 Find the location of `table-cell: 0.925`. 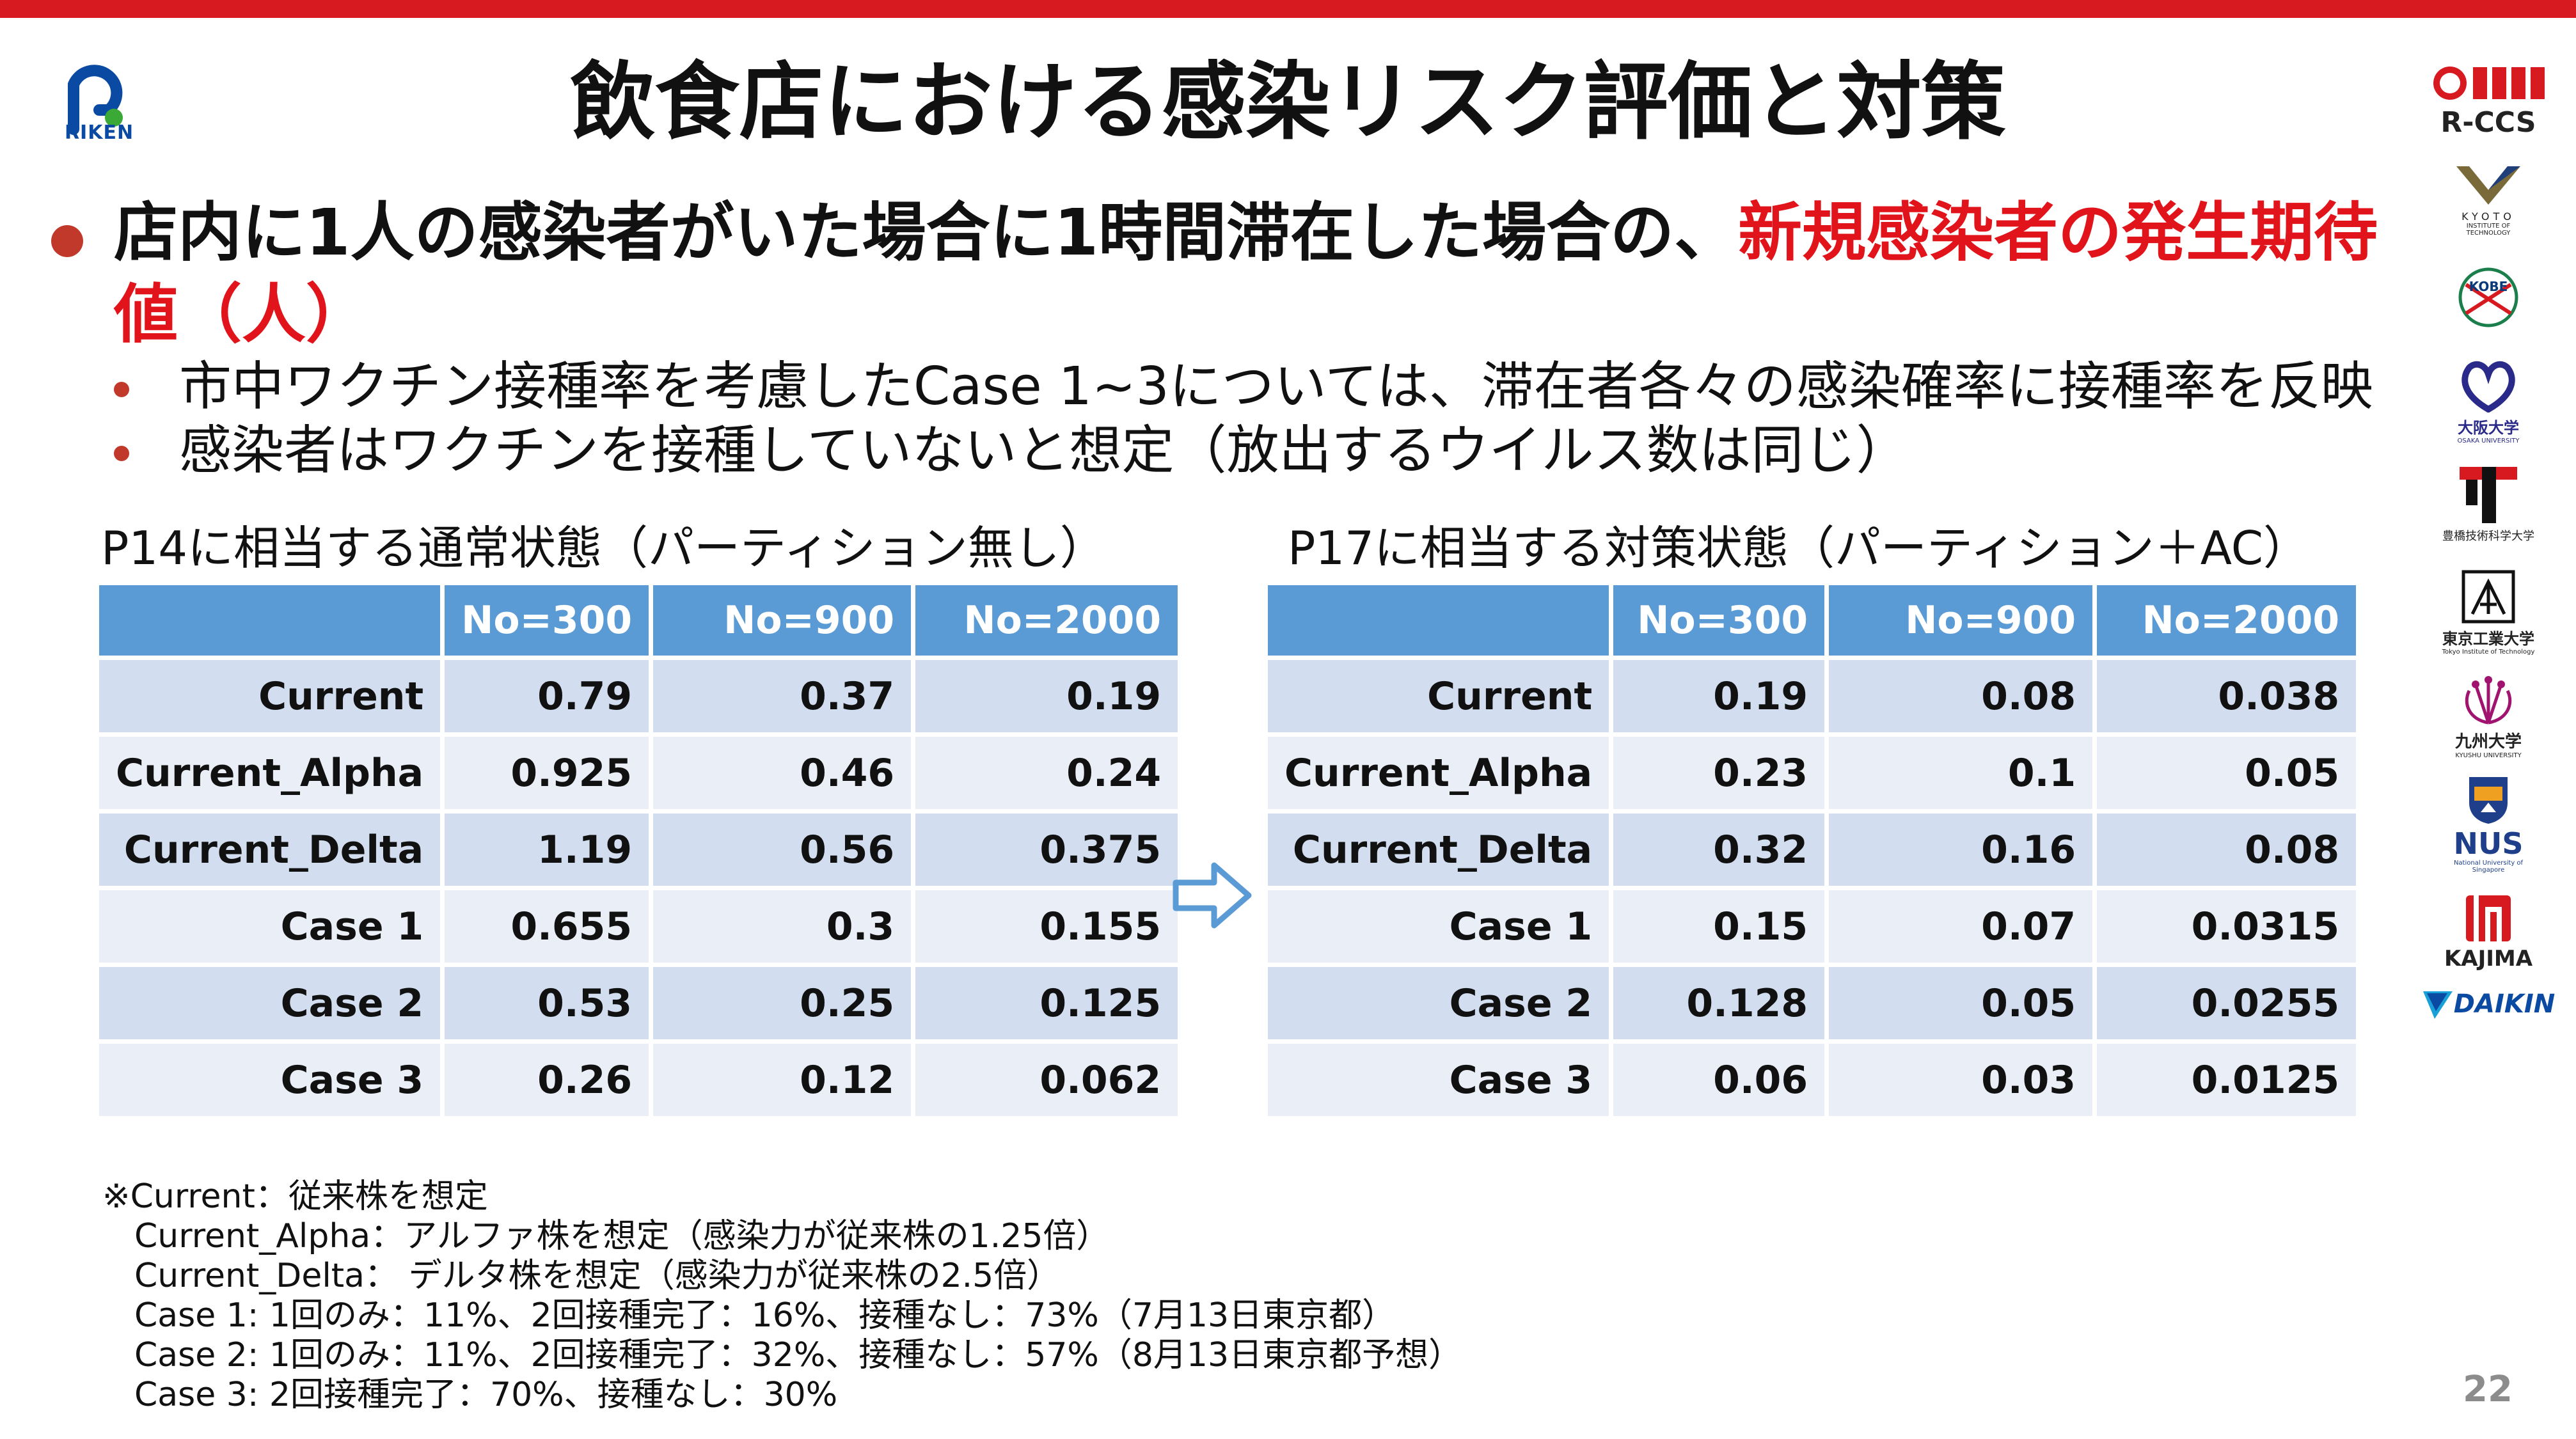

table-cell: 0.925 is located at coordinates (547, 773).